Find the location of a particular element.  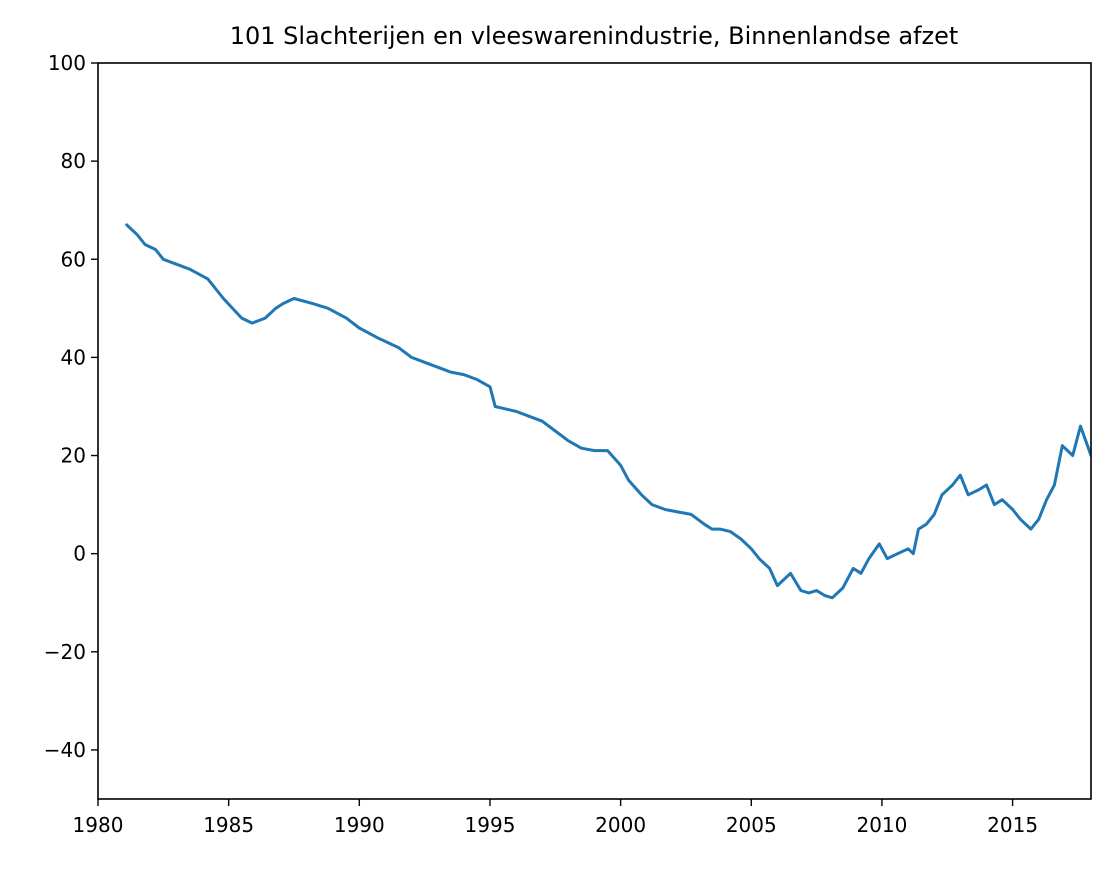

y-tick-label: 20 is located at coordinates (73, 456).